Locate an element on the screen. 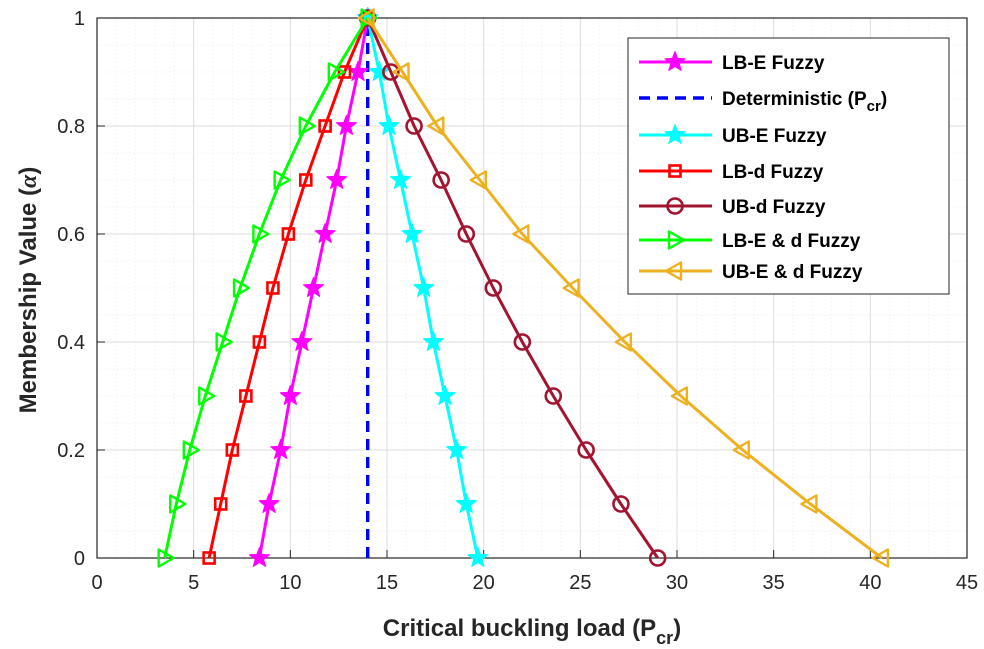 This screenshot has width=984, height=649. y-tick-label: 0.2 is located at coordinates (71, 451).